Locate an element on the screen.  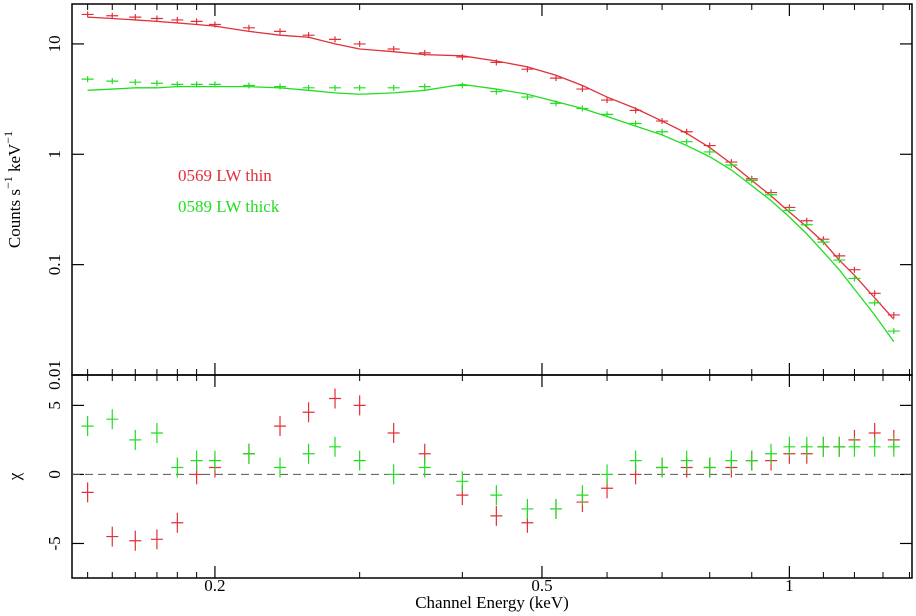
y-tick-label: 1 is located at coordinates (54, 154).